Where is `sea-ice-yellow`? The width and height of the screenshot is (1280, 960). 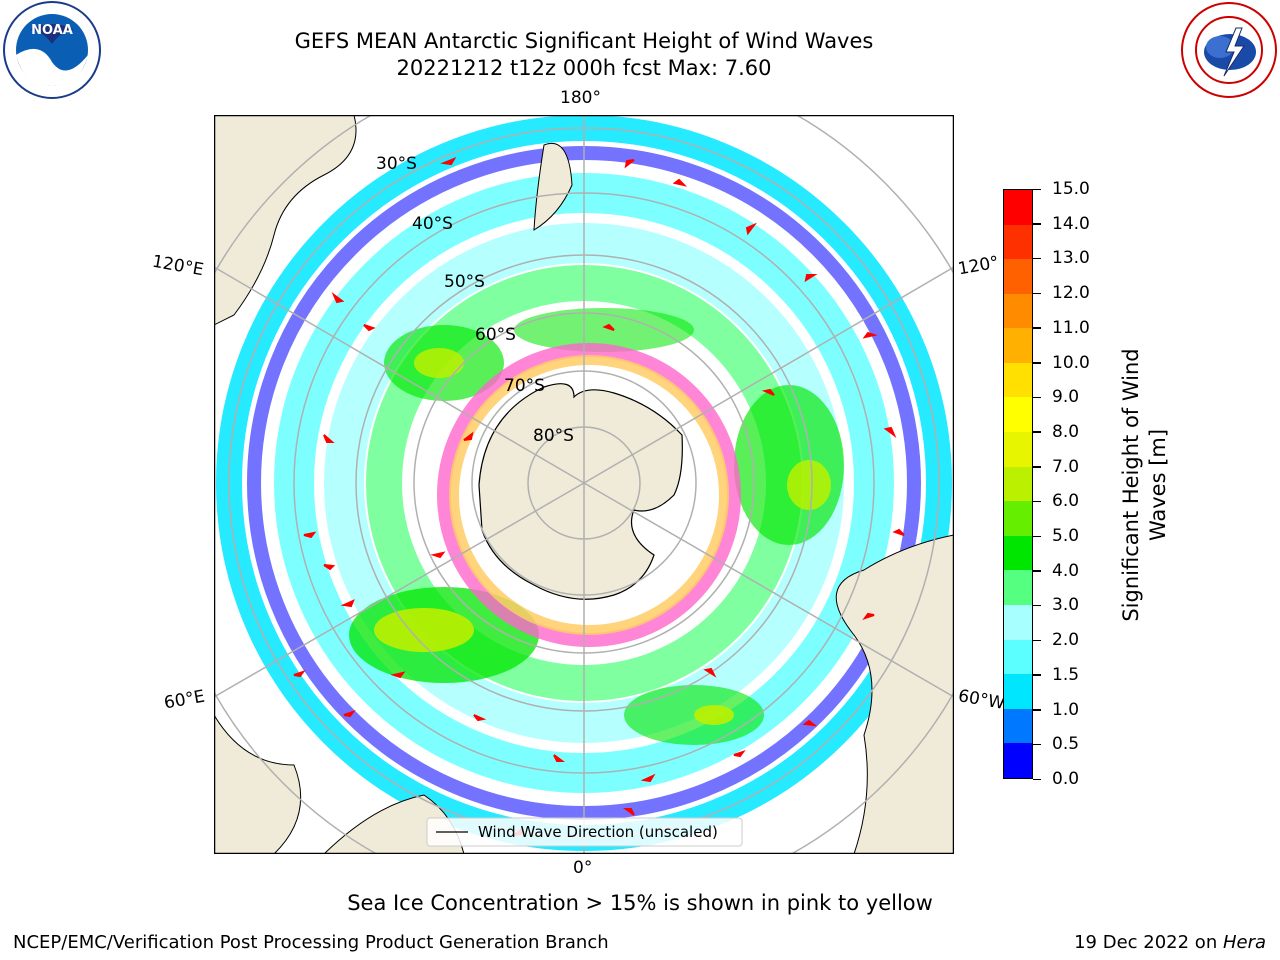 sea-ice-yellow is located at coordinates (589, 495).